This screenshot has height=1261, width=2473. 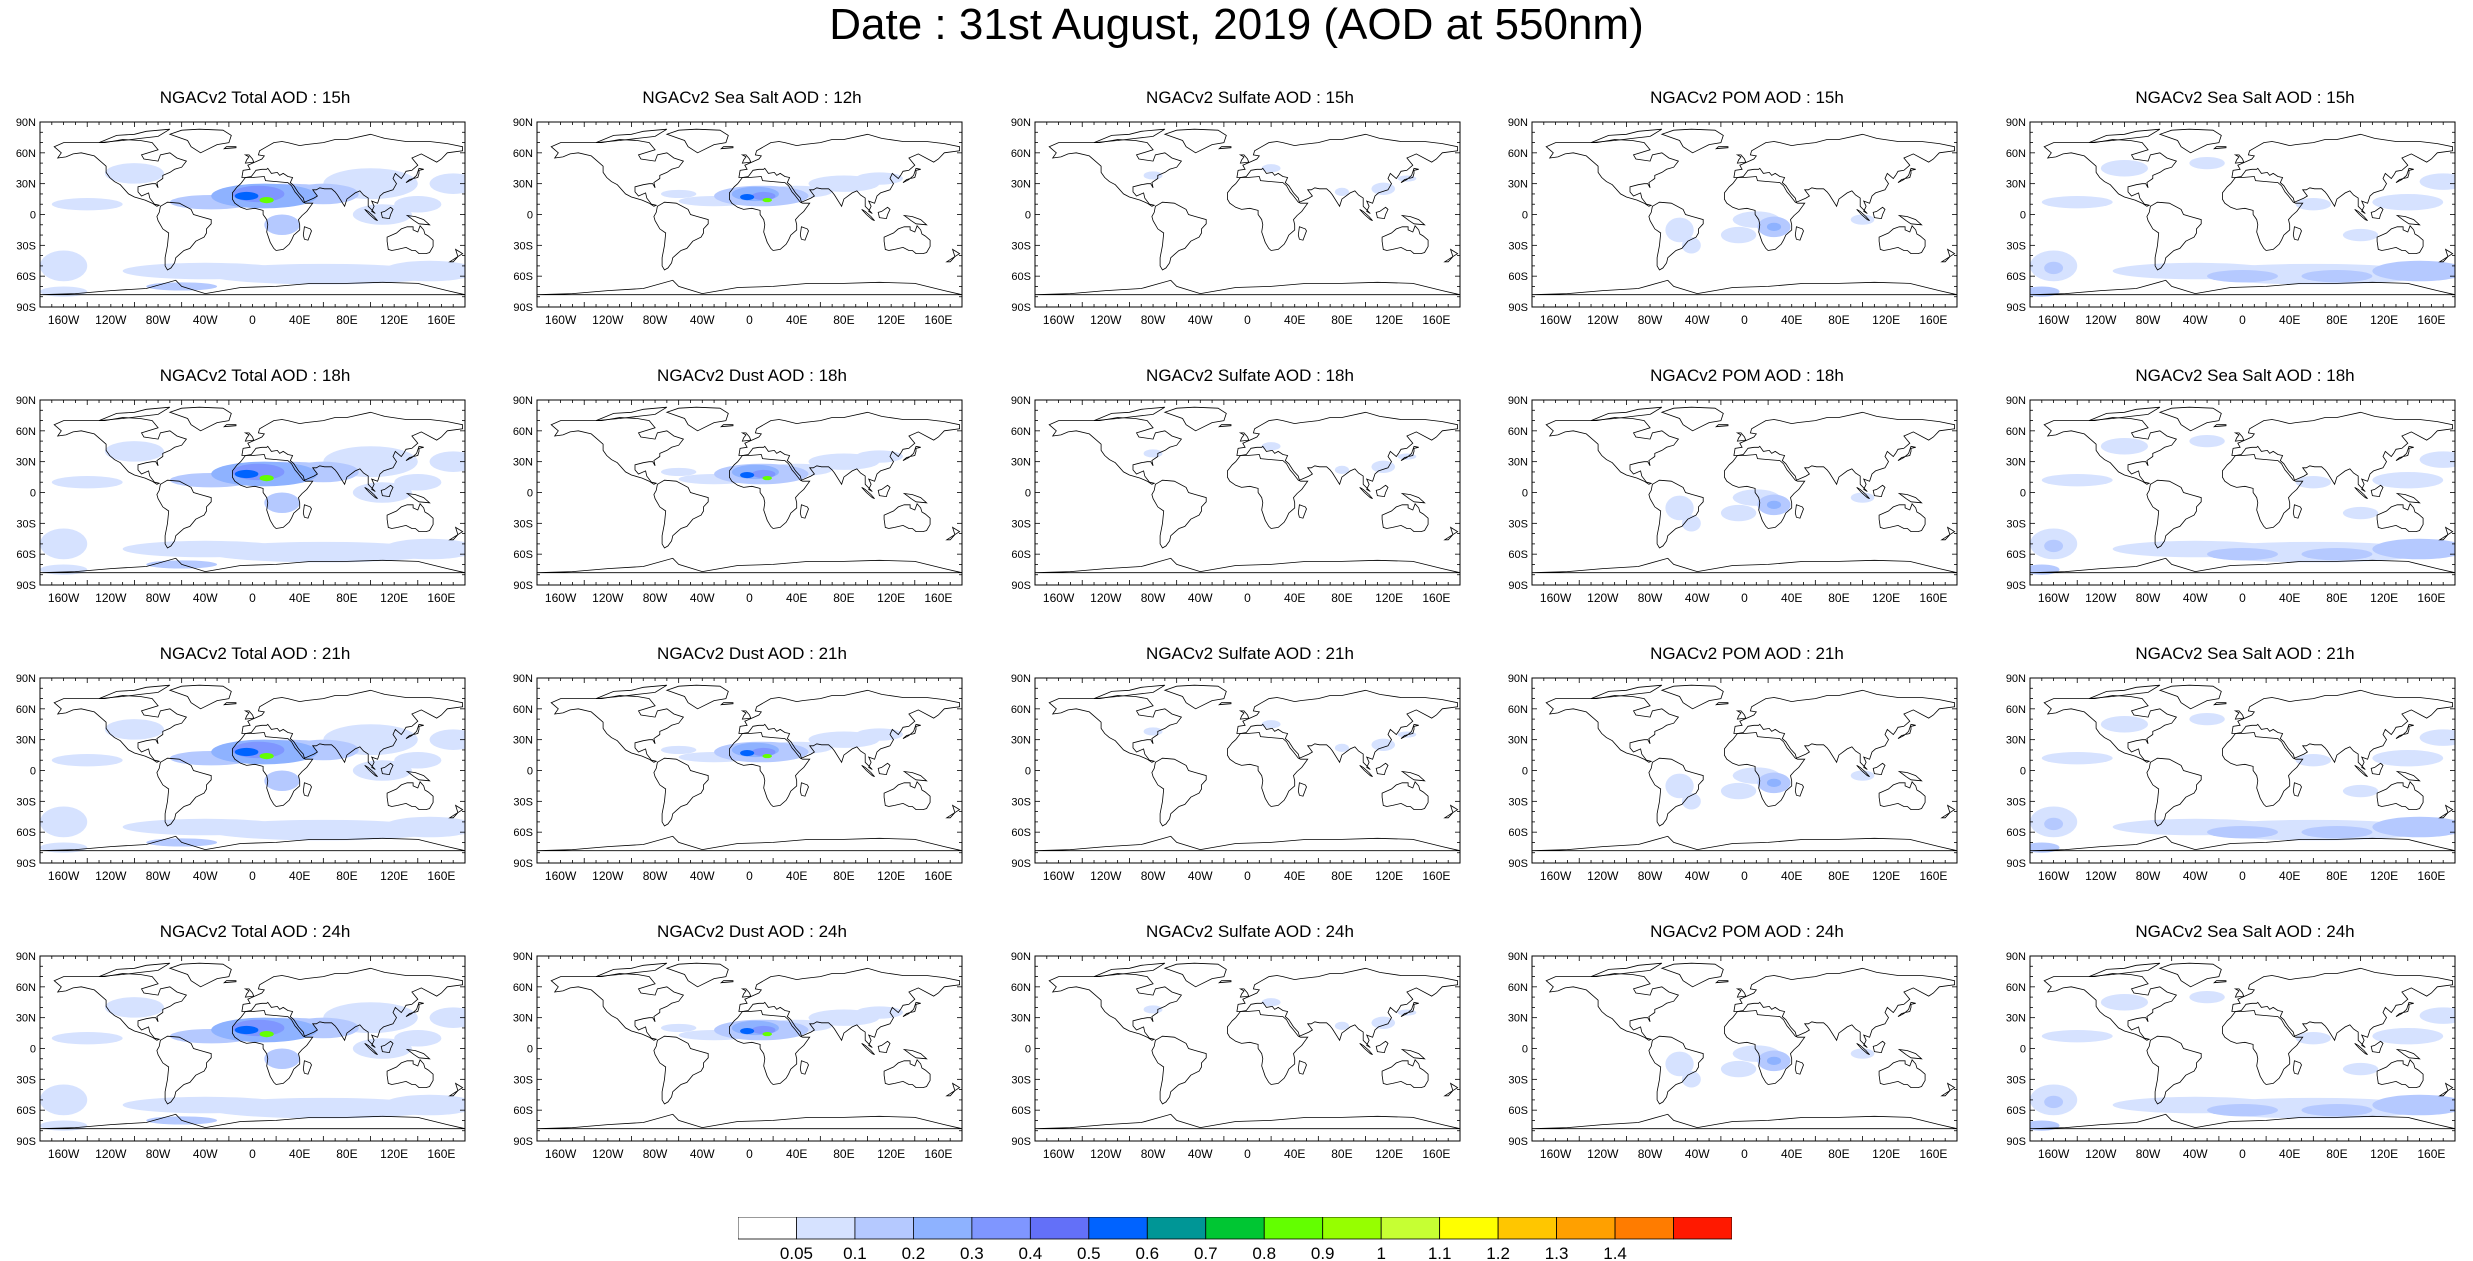 What do you see at coordinates (1250, 375) in the screenshot?
I see `panel-title: NGACv2 Sulfate AOD : 18h` at bounding box center [1250, 375].